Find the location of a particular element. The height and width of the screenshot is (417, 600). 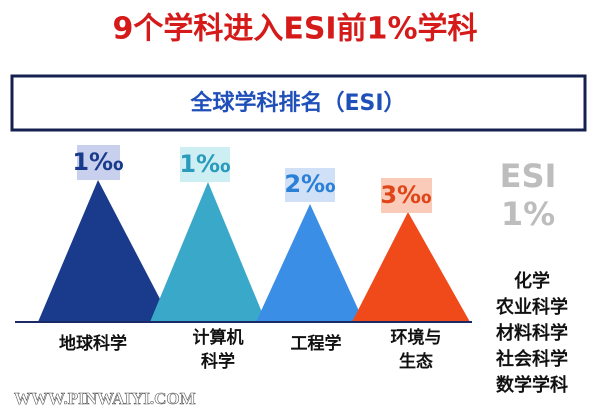

subject-label: 科学 is located at coordinates (218, 361).